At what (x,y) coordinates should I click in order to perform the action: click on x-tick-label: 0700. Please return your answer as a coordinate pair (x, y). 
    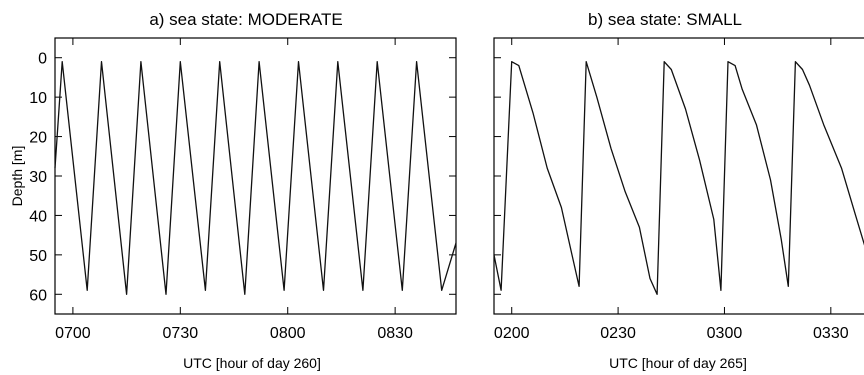
    Looking at the image, I should click on (73, 333).